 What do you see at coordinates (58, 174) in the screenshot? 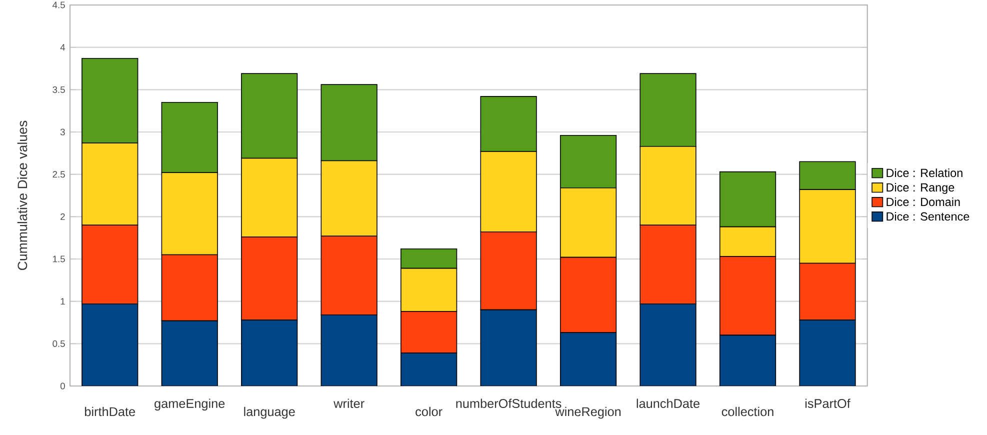
I see `y-tick-label: 2.5` at bounding box center [58, 174].